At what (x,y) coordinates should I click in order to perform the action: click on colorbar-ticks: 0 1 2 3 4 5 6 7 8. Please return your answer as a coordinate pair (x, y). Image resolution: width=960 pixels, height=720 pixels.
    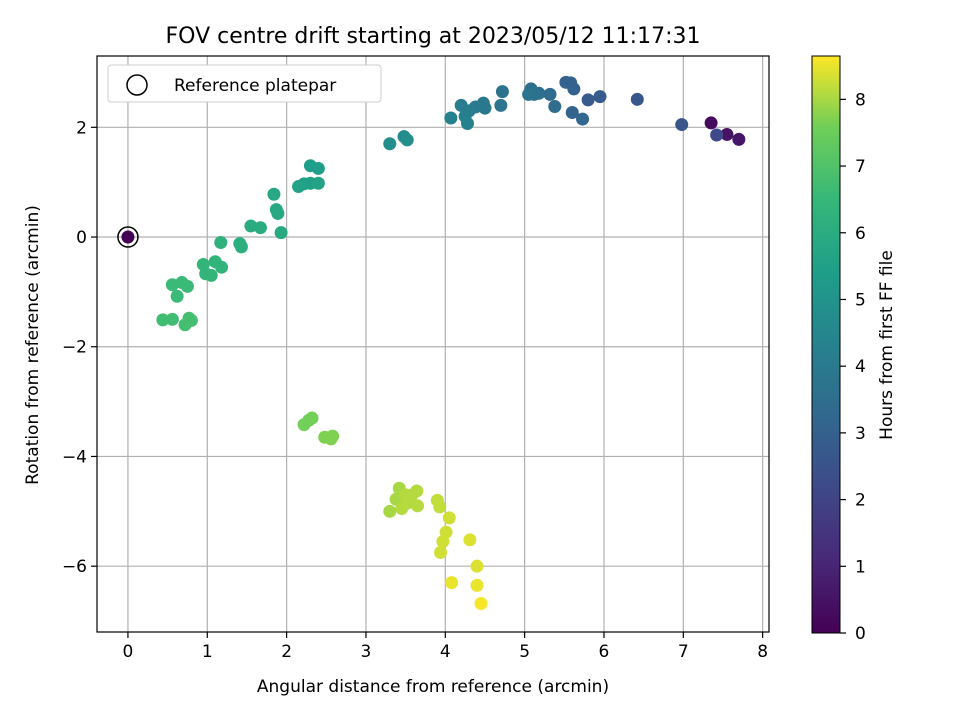
    Looking at the image, I should click on (853, 367).